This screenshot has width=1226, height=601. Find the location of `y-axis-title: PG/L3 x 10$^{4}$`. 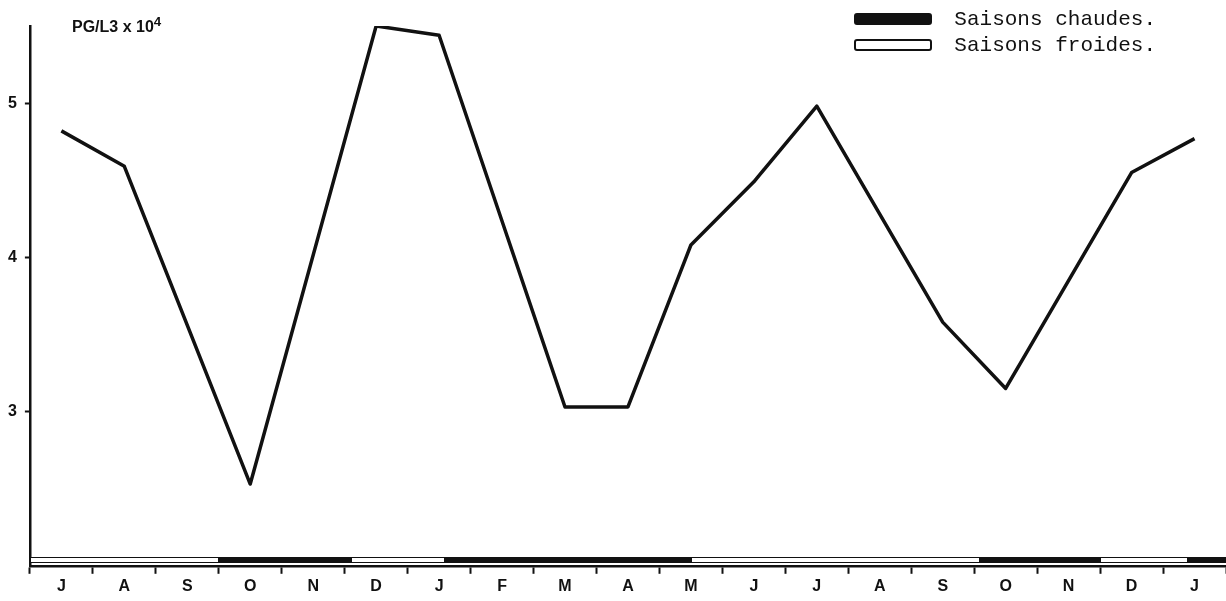

y-axis-title: PG/L3 x 10$^{4}$ is located at coordinates (117, 25).